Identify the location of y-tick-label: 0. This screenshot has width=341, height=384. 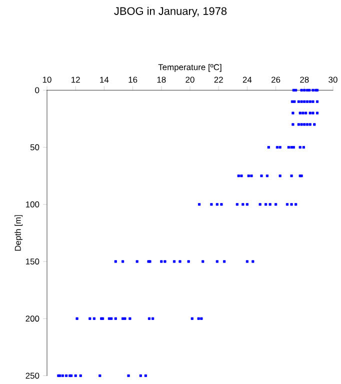
(37, 90).